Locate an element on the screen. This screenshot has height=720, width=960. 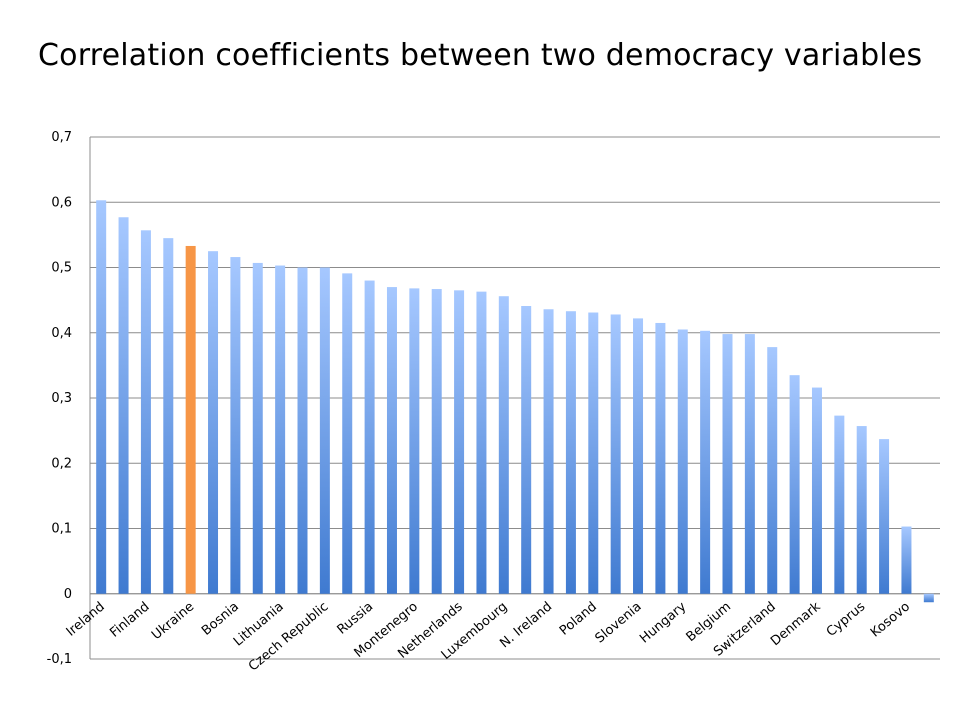
bar-cyprus is located at coordinates (861, 510).